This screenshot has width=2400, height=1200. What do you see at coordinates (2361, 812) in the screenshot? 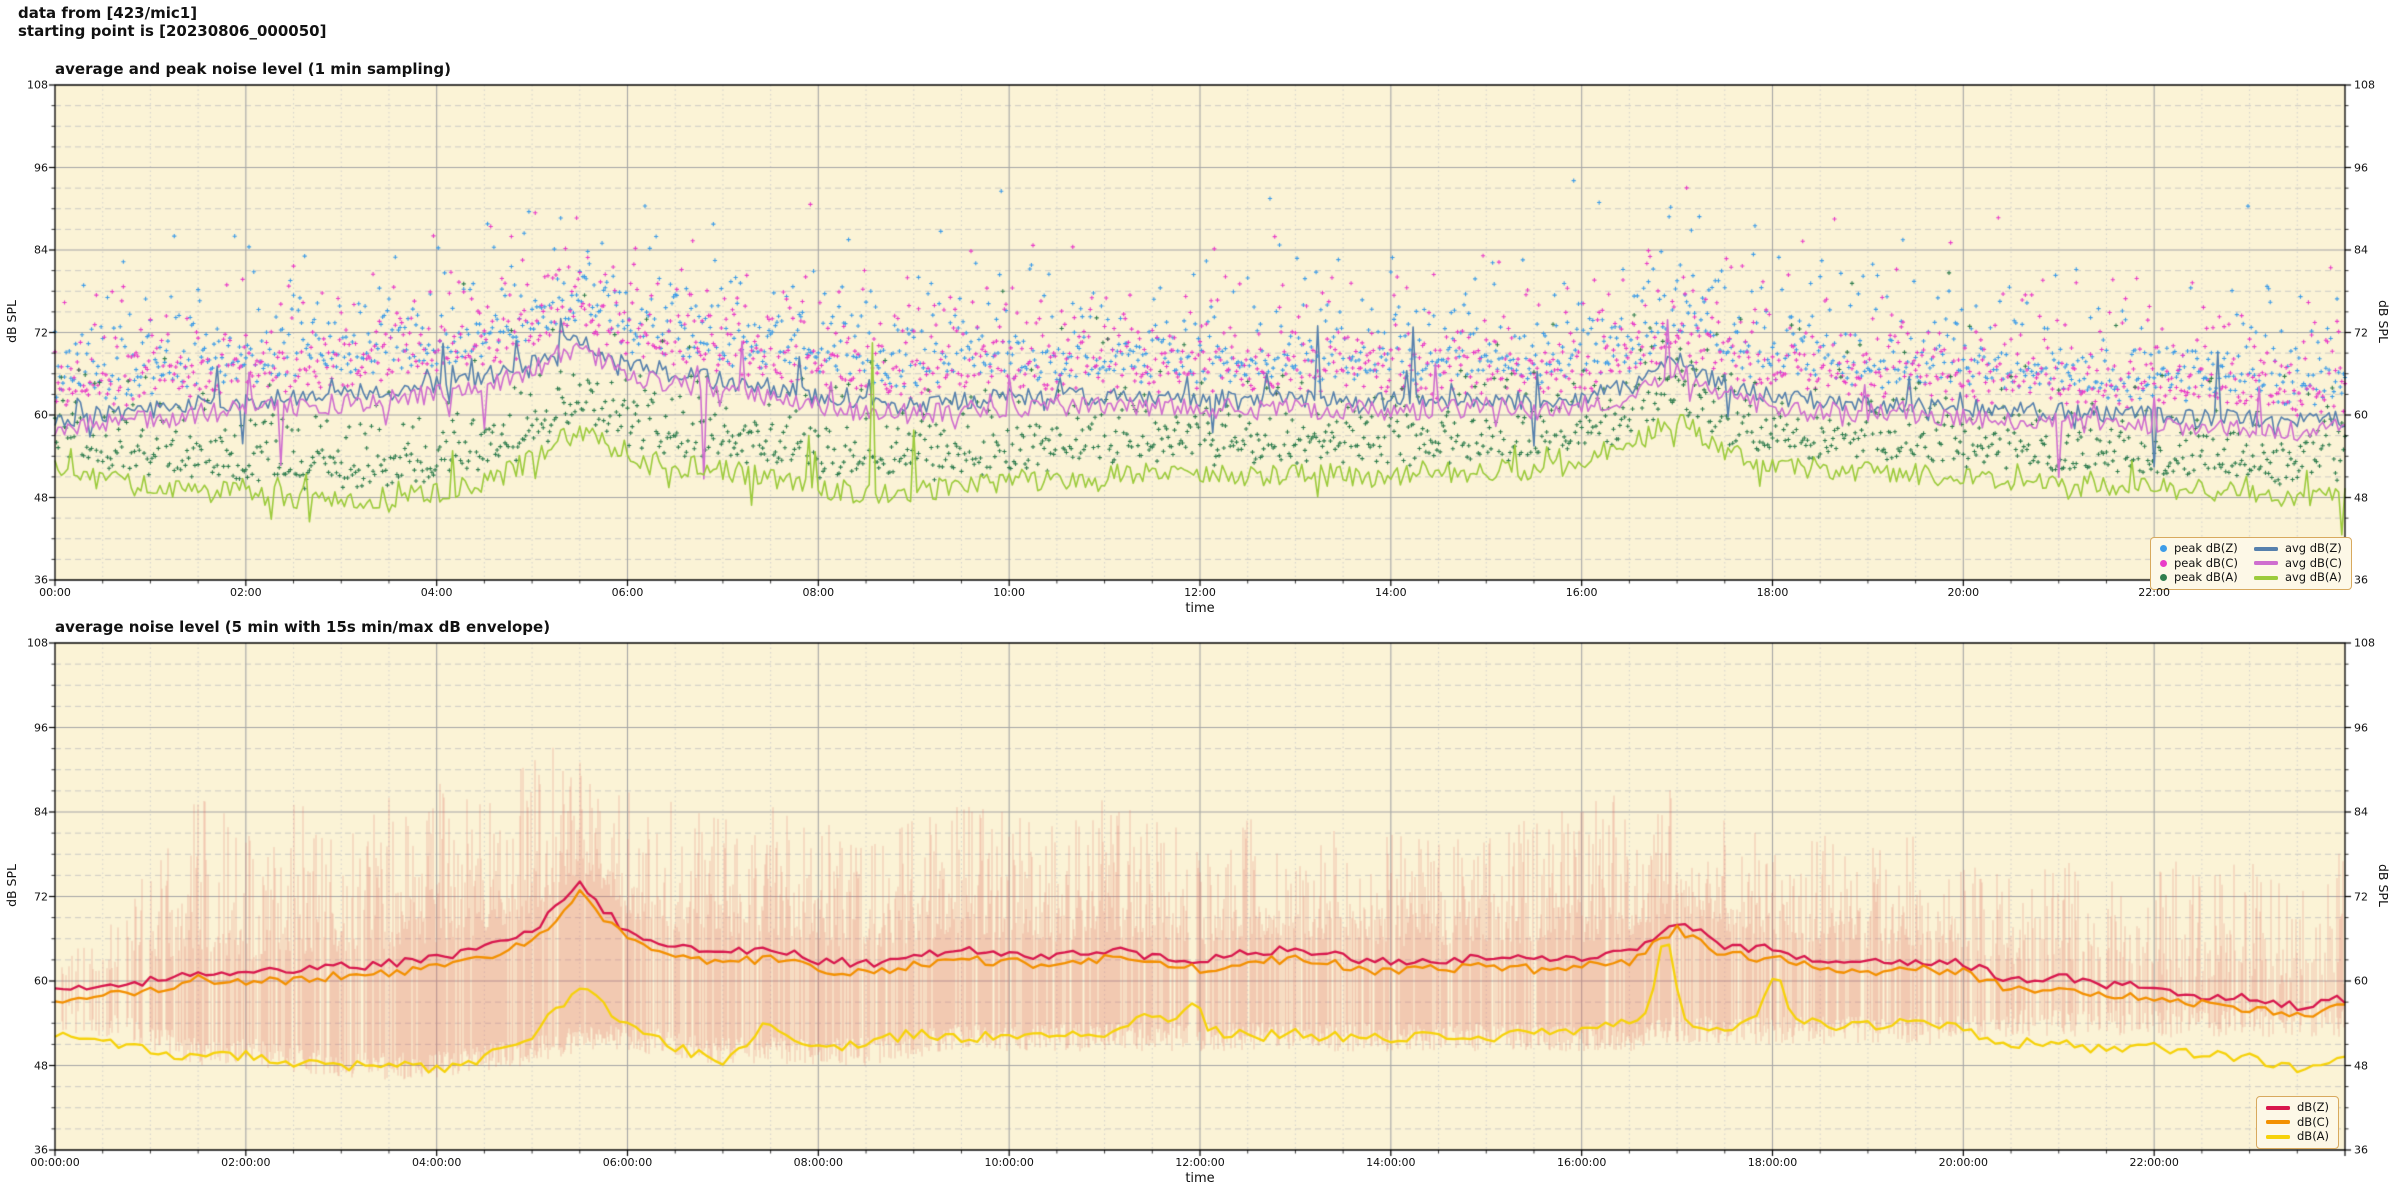
I see `bottom-y-tick-label-right: 84` at bounding box center [2361, 812].